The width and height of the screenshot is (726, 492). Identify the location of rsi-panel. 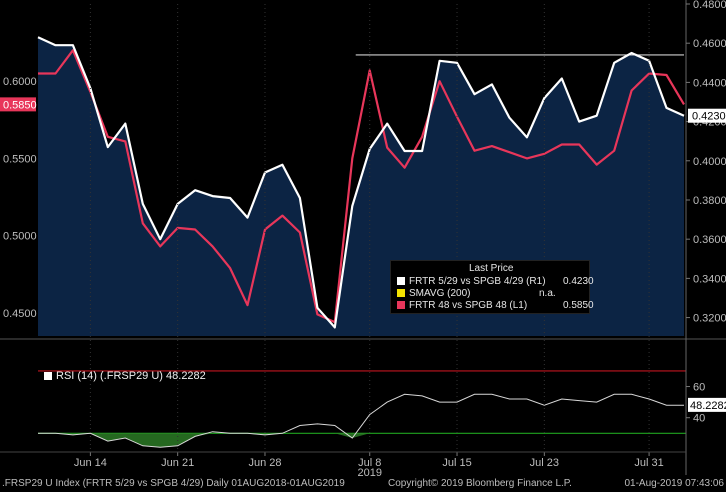
(362, 409).